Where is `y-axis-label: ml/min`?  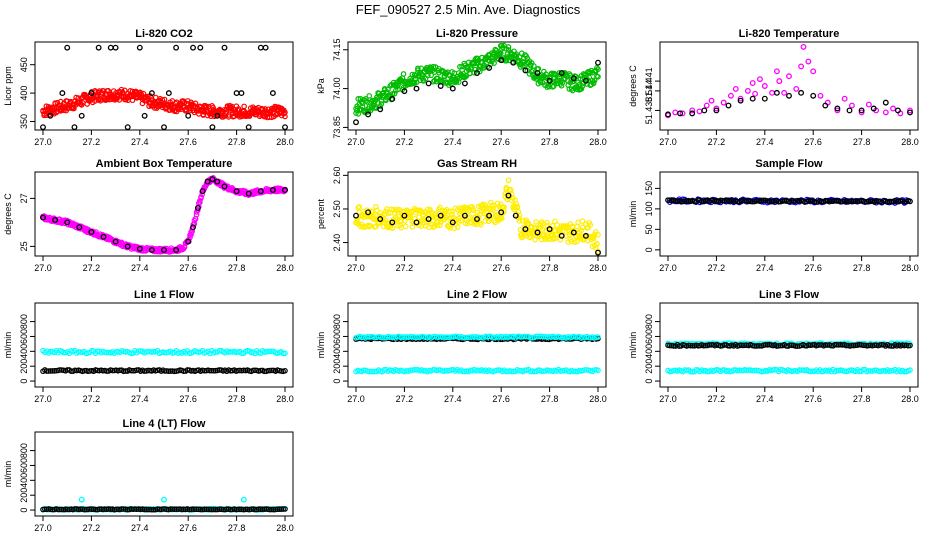
y-axis-label: ml/min is located at coordinates (321, 345).